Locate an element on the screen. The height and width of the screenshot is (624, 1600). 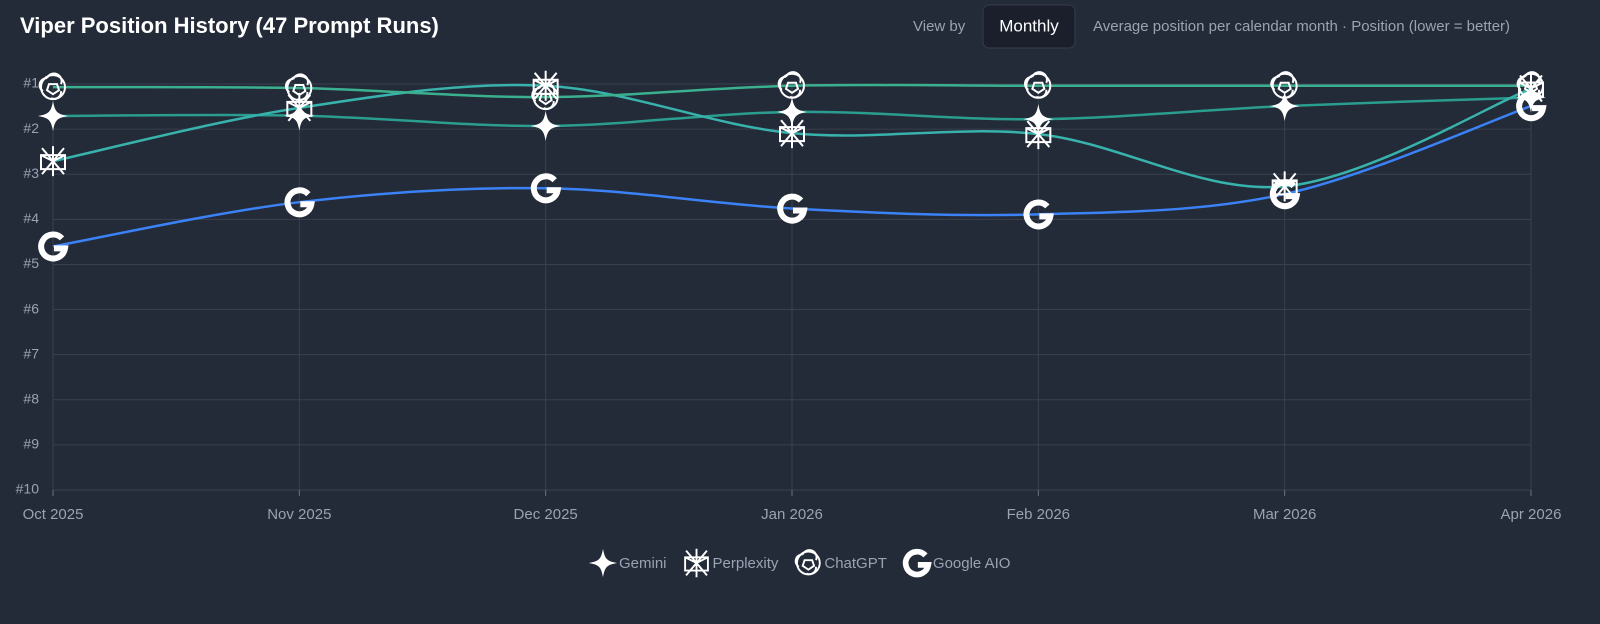
x-tick-label: Jan 2026 is located at coordinates (792, 514).